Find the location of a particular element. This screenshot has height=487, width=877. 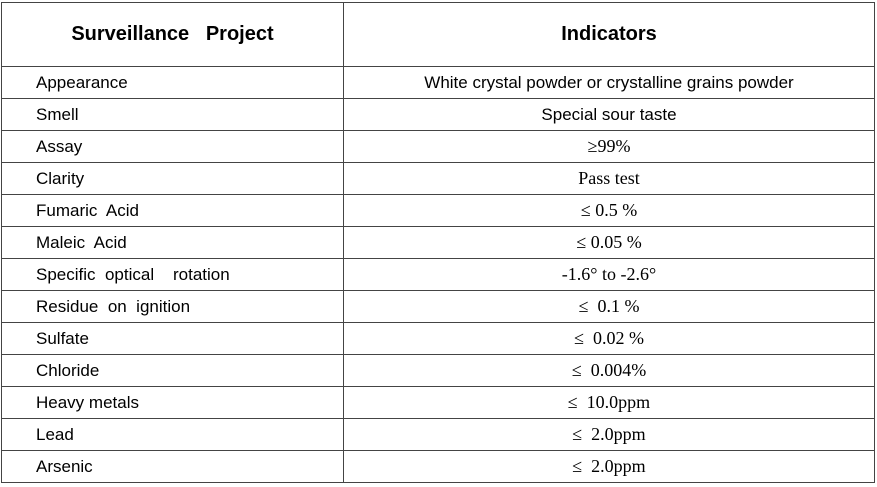

table-row: Maleic Acid ≤ 0.05 % is located at coordinates (438, 242).